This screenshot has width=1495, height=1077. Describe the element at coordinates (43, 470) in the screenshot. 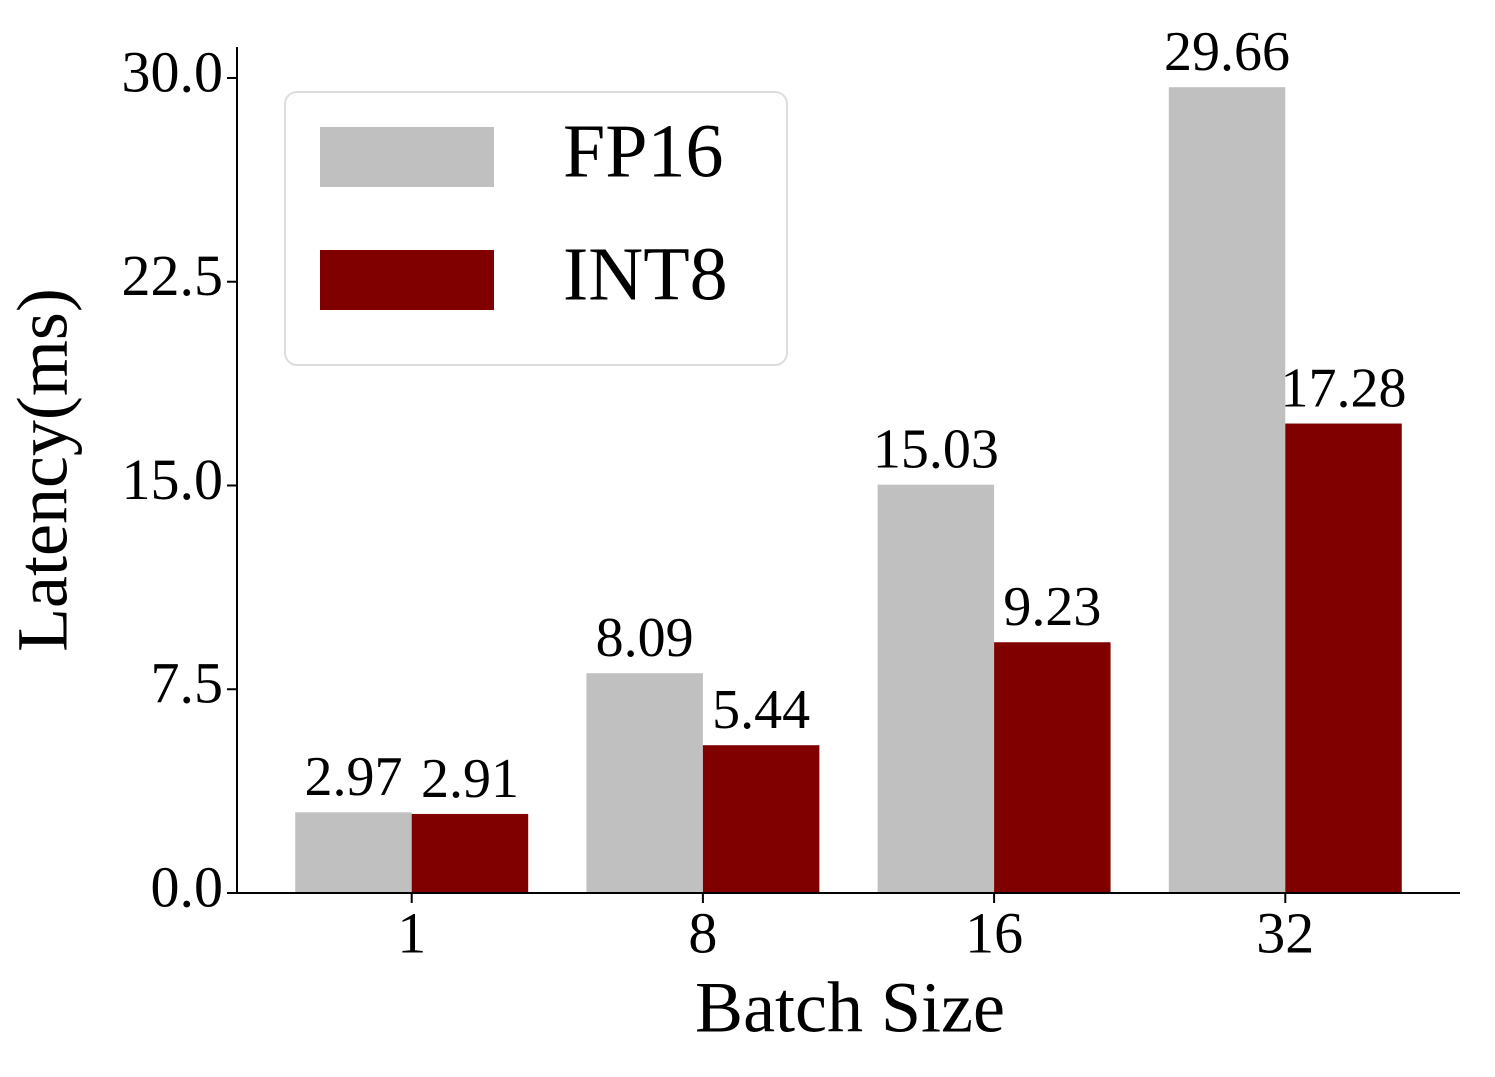

I see `y-axis-label: Latency(ms)` at that location.